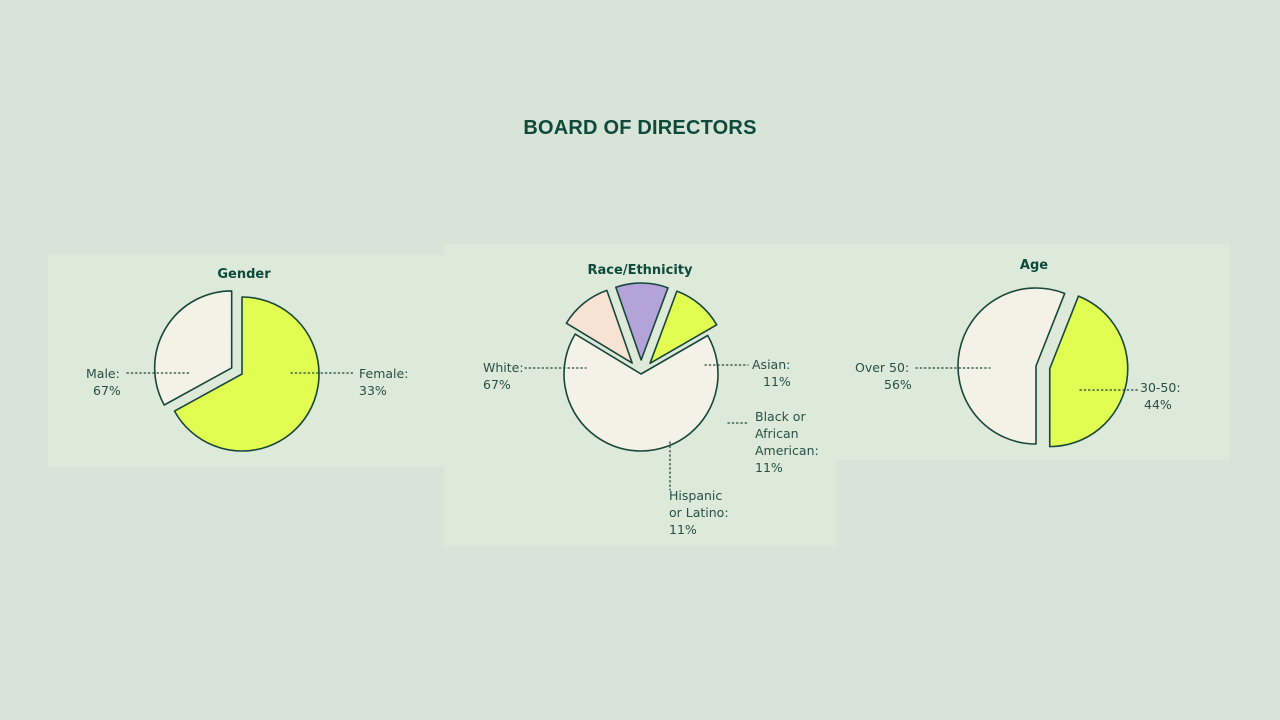  What do you see at coordinates (373, 390) in the screenshot?
I see `gender-value-label-1: 33%` at bounding box center [373, 390].